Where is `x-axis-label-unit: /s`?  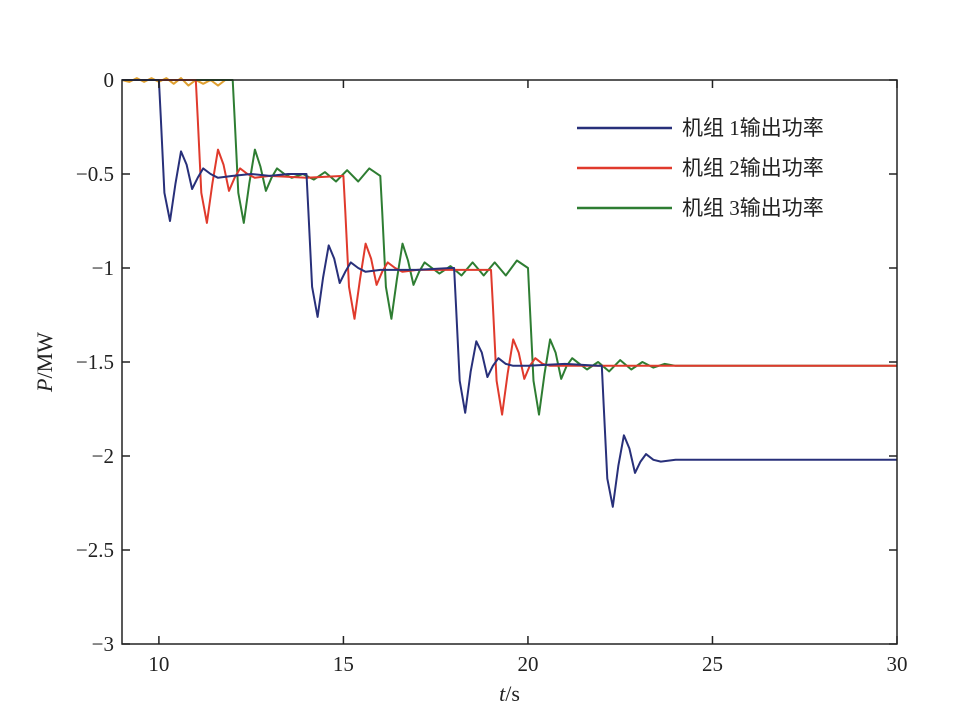
x-axis-label-unit: /s is located at coordinates (512, 693).